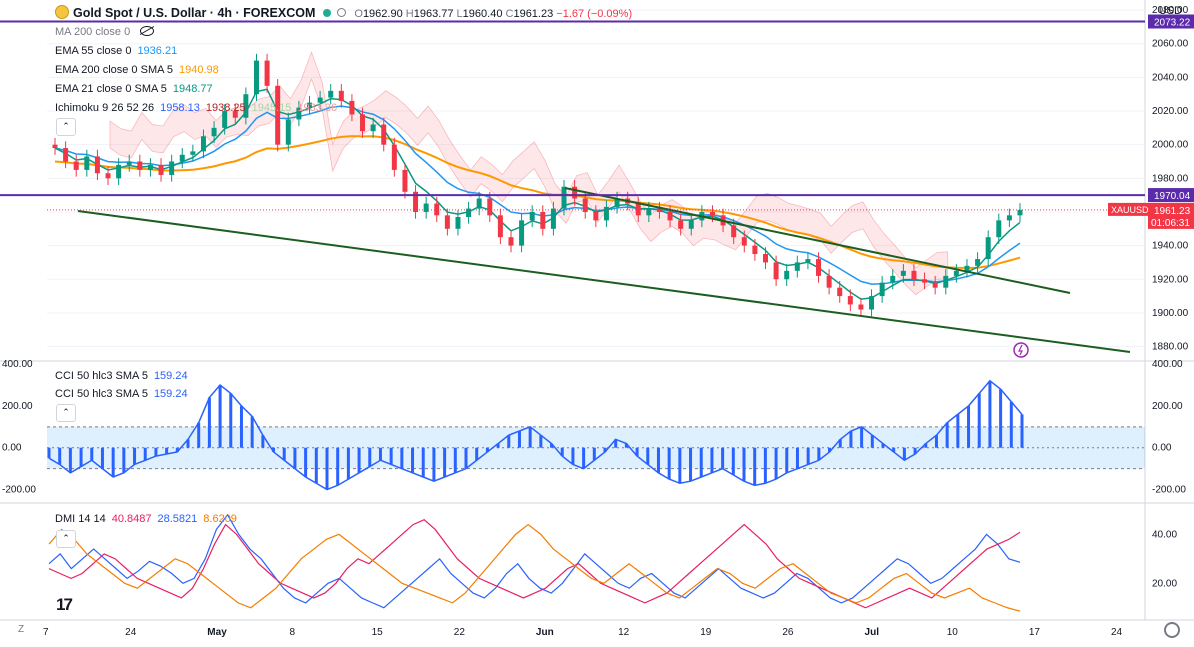 This screenshot has width=1194, height=647. I want to click on ma-legend: MA 200 close 0, so click(107, 32).